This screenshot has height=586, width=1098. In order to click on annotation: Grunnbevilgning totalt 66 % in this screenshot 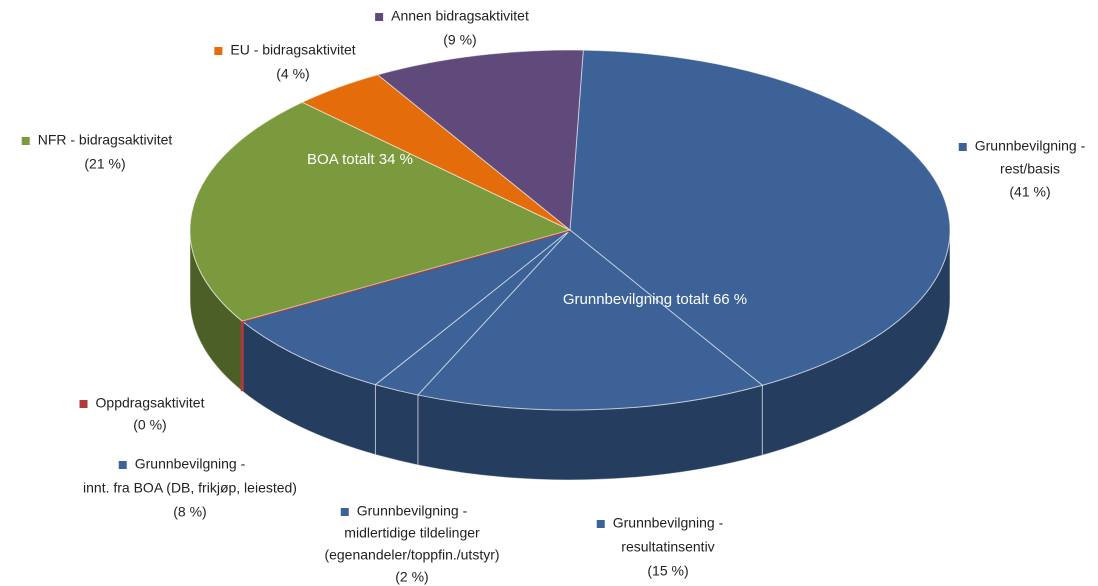, I will do `click(655, 299)`.